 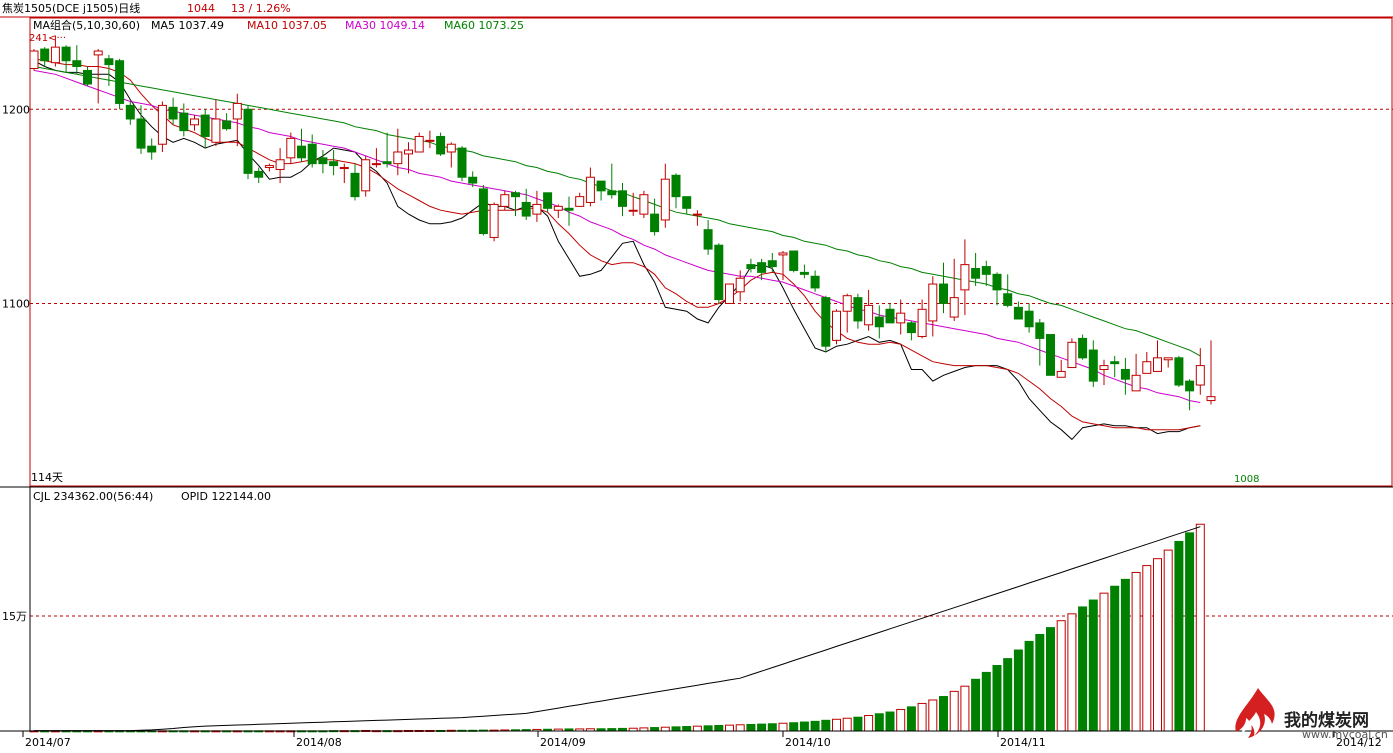 I want to click on high-marker: 241<···, so click(x=48, y=38).